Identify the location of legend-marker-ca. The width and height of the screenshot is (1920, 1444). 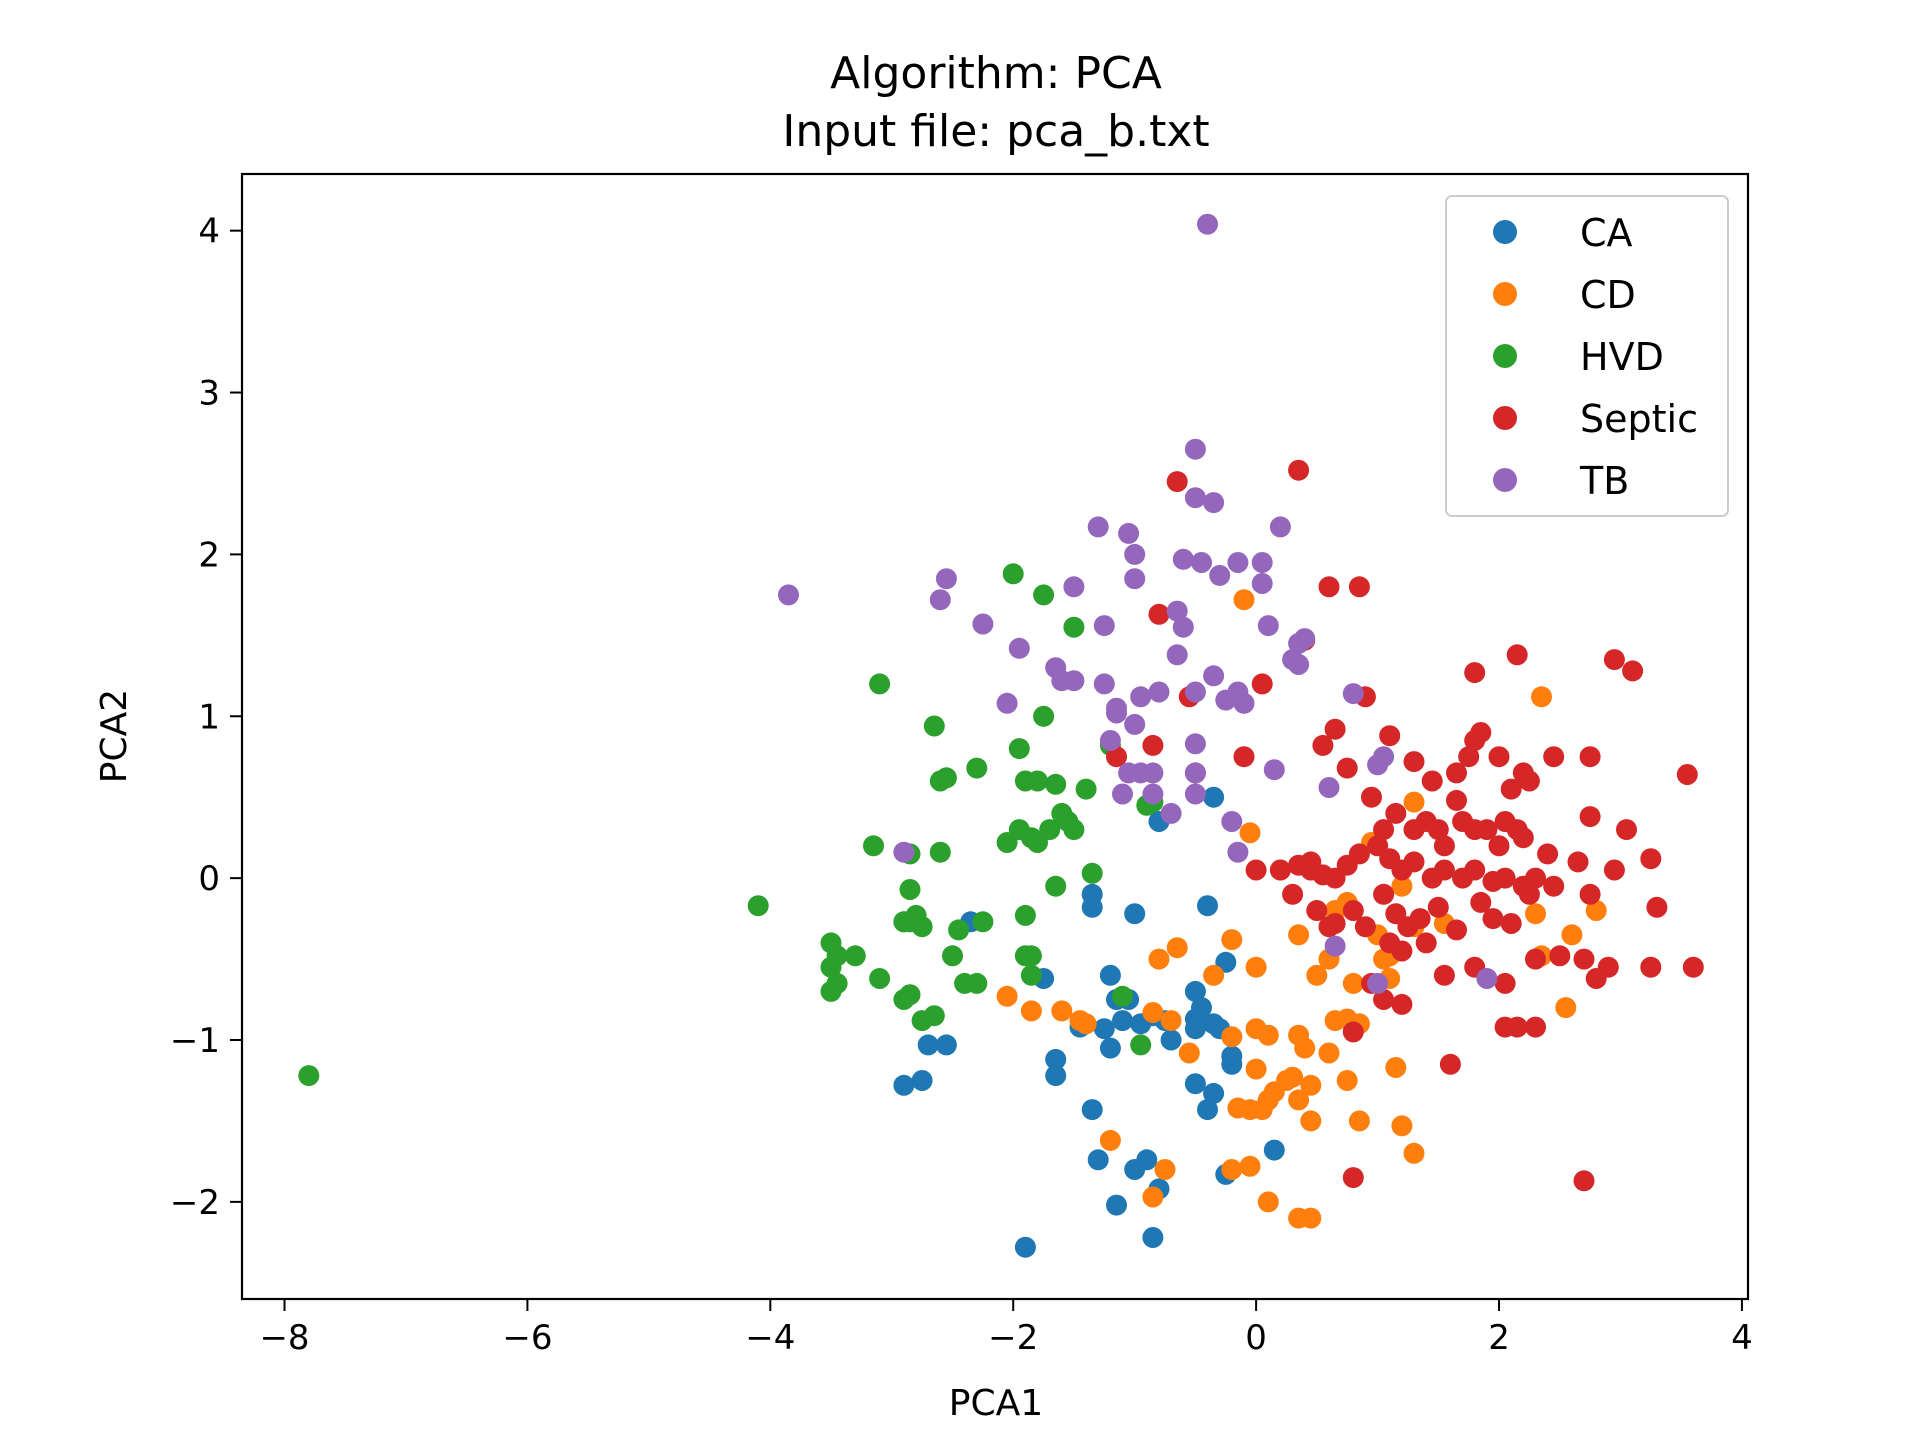
(1505, 232).